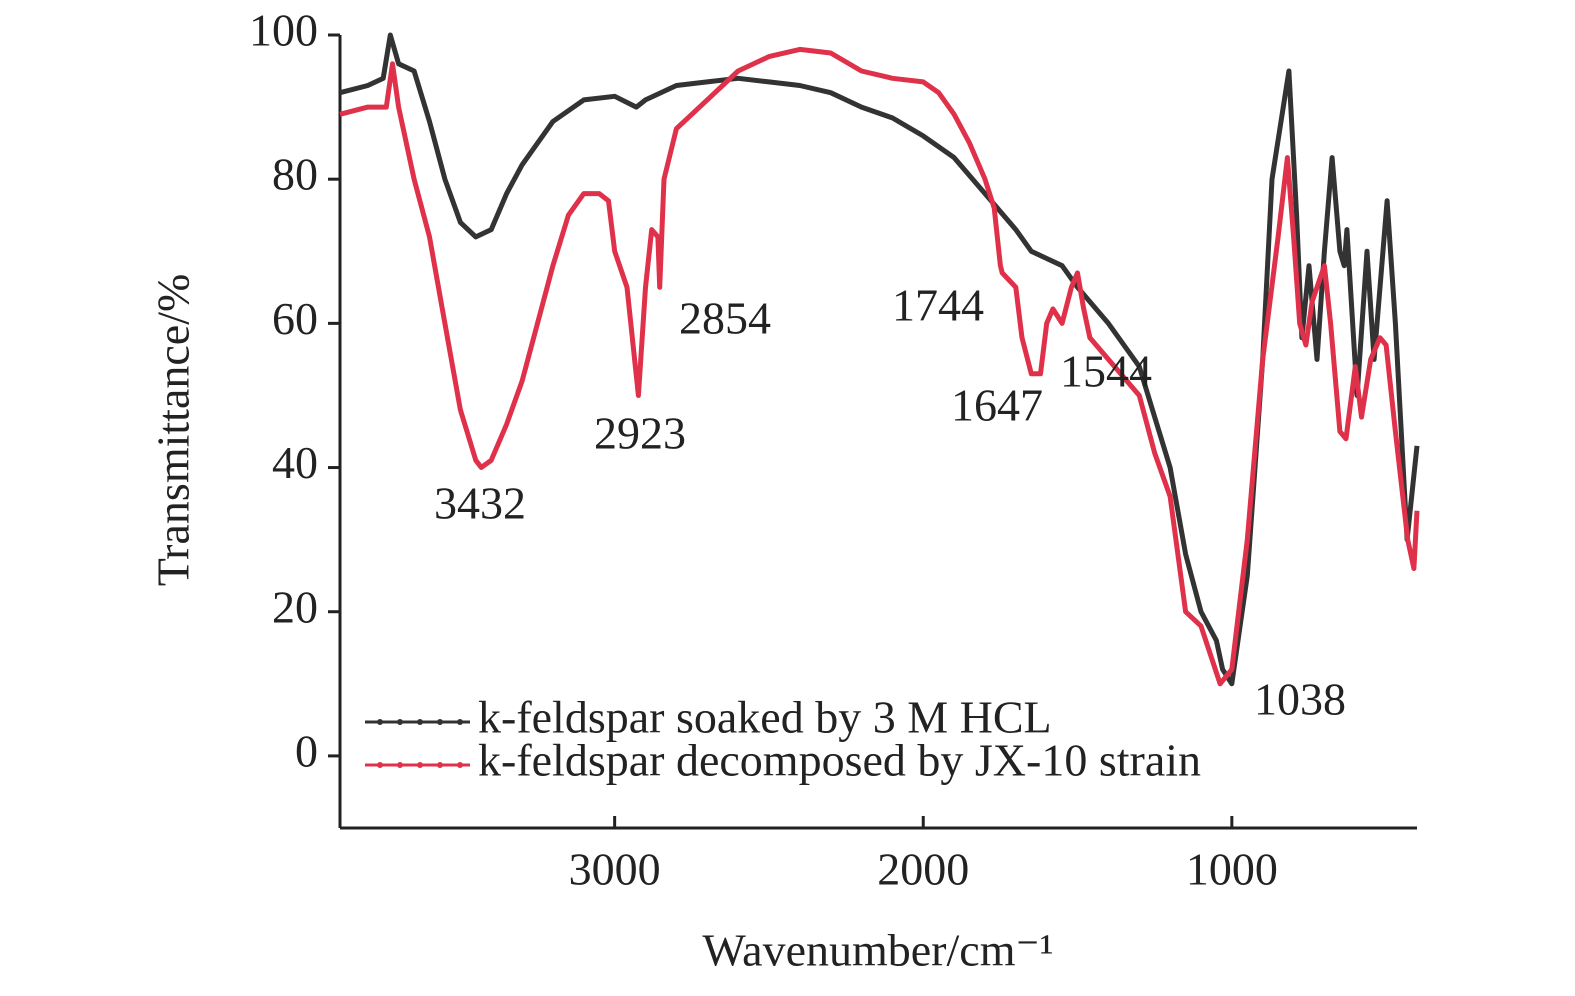  I want to click on y-tick-label: 0, so click(306, 750).